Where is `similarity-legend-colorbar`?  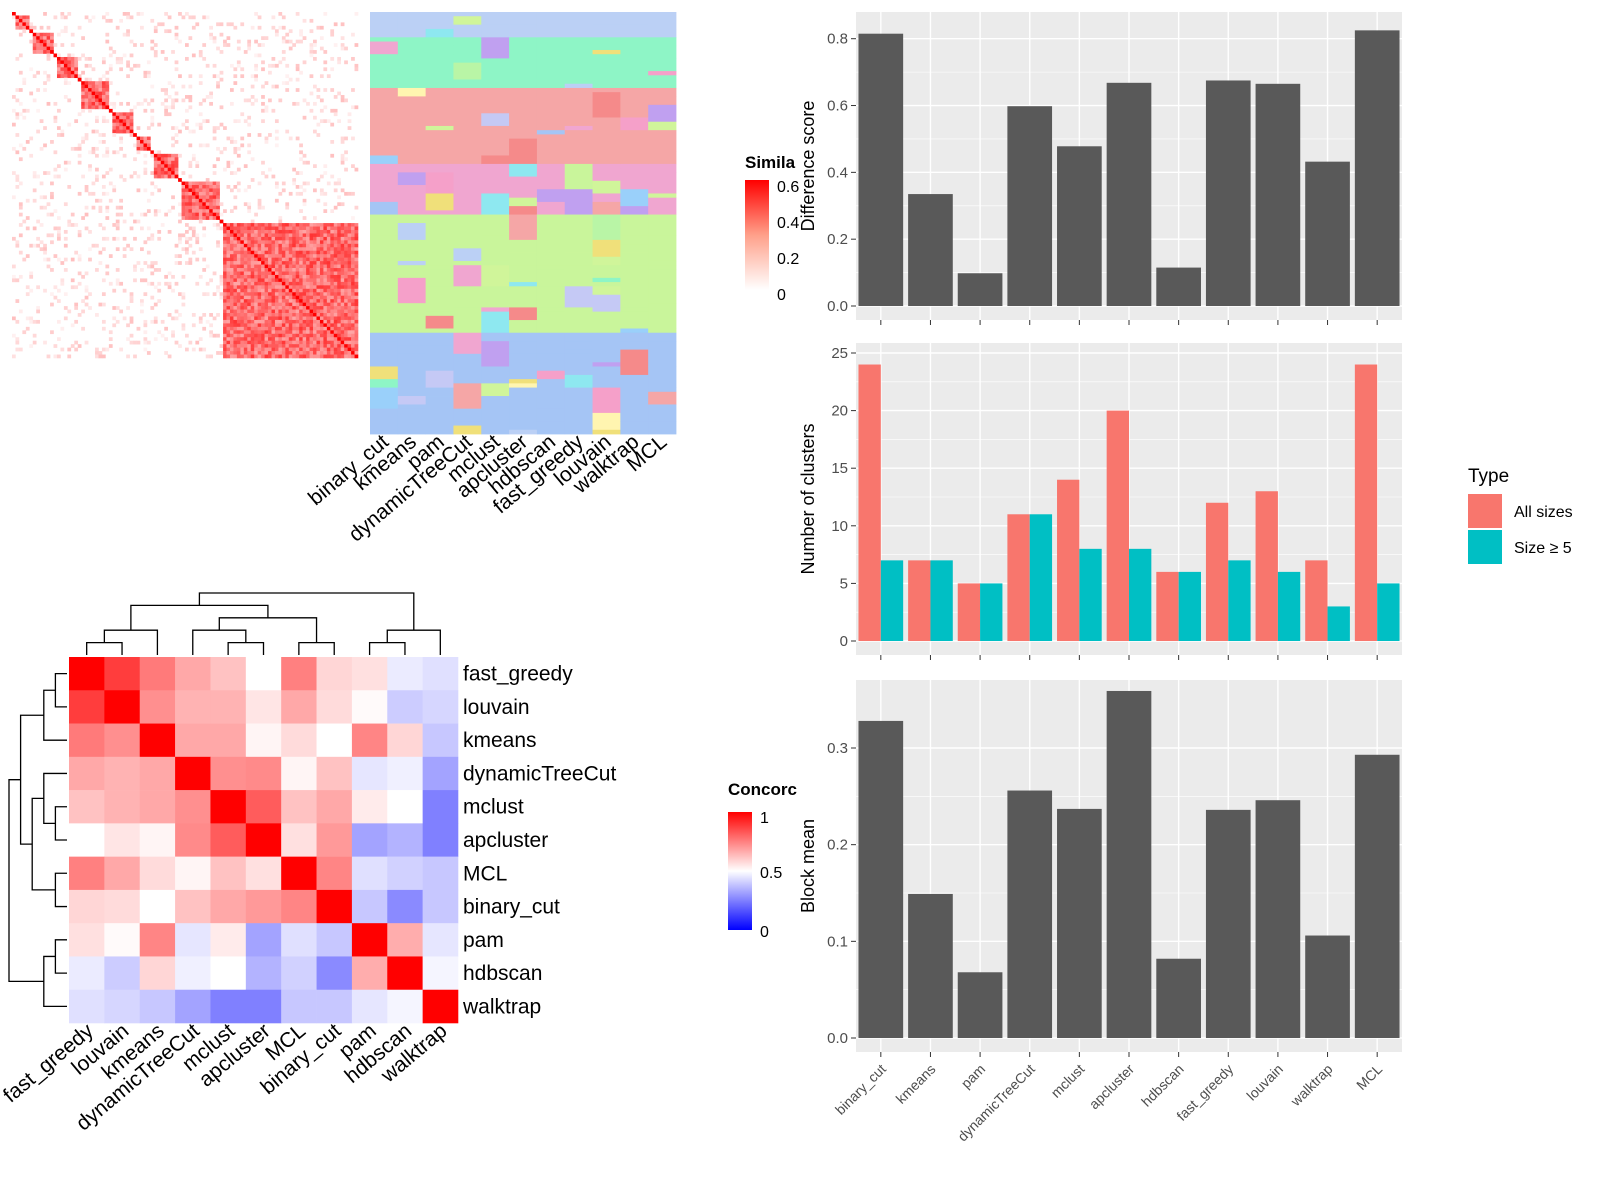
similarity-legend-colorbar is located at coordinates (757, 235).